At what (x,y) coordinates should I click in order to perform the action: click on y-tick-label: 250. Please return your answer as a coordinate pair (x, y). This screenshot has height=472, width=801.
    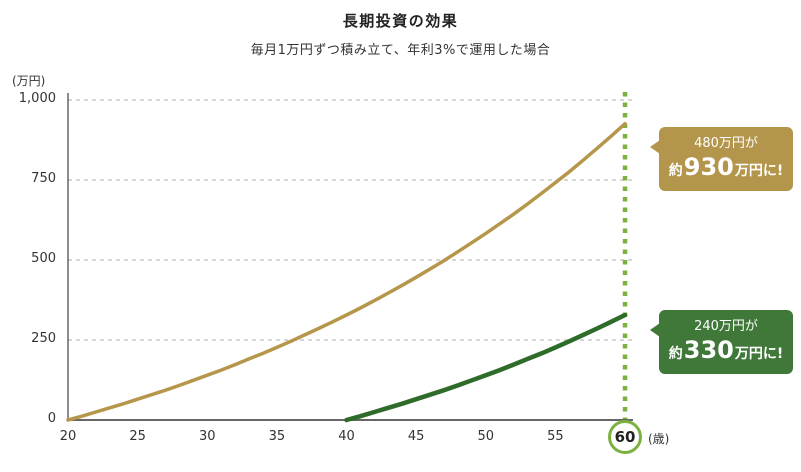
    Looking at the image, I should click on (43, 338).